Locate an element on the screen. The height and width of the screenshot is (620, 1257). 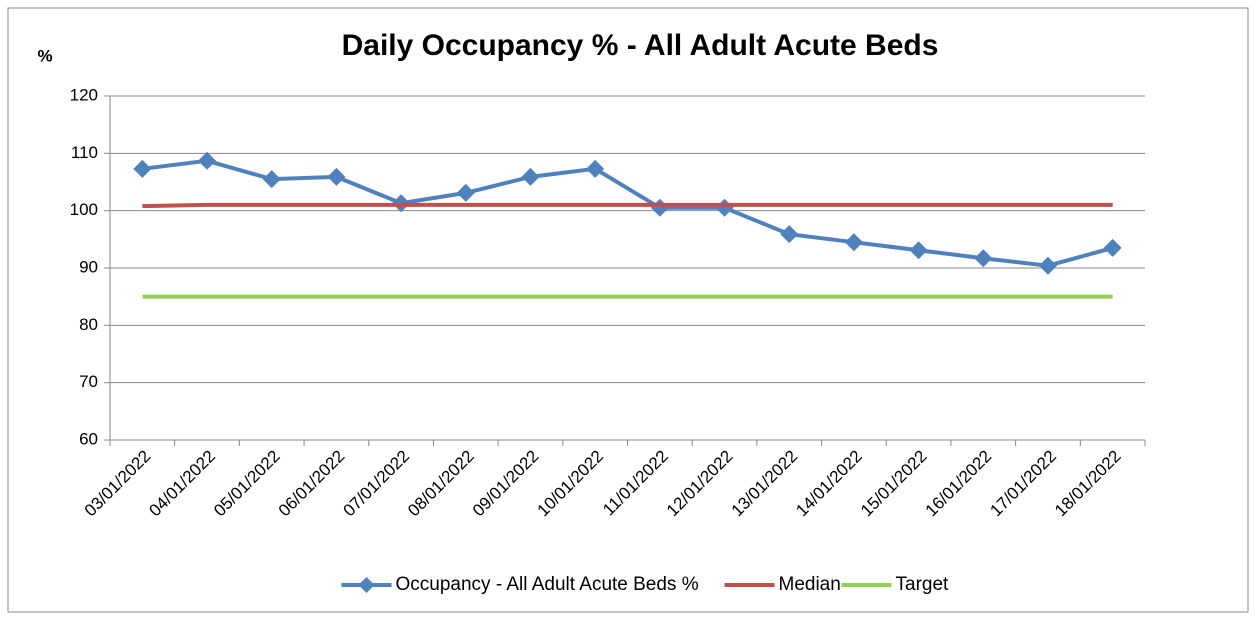
y-tick-label: 120 is located at coordinates (84, 94).